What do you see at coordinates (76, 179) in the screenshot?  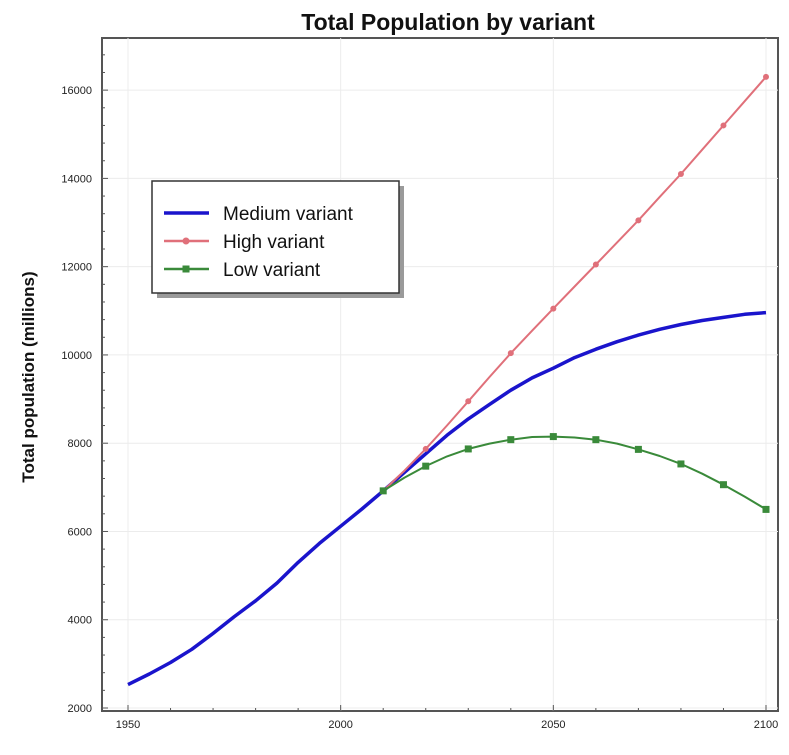 I see `y-tick-label: 14000` at bounding box center [76, 179].